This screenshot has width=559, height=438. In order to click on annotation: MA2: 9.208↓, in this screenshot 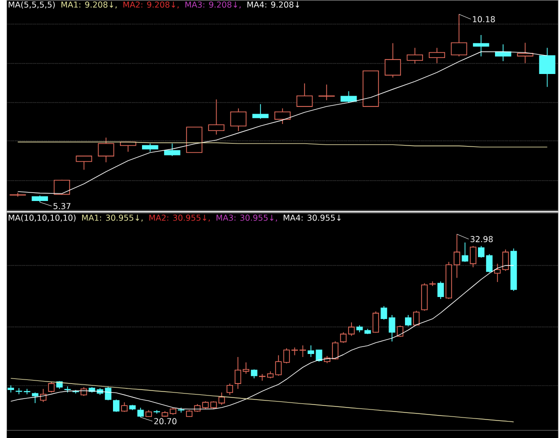, I will do `click(151, 4)`.